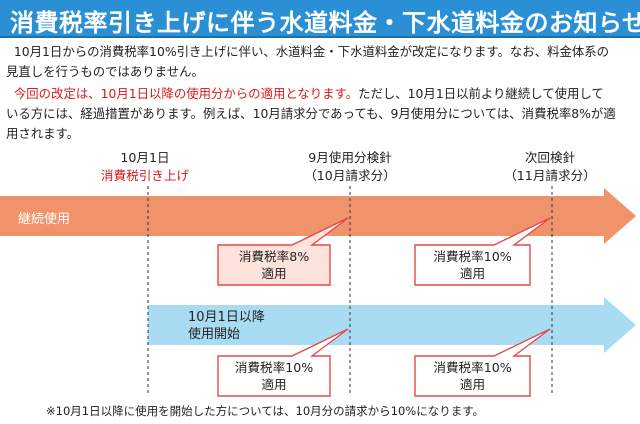  Describe the element at coordinates (481, 93) in the screenshot. I see `notice-line1-rest: ただし、10月1日以前より継続して使用して` at that location.